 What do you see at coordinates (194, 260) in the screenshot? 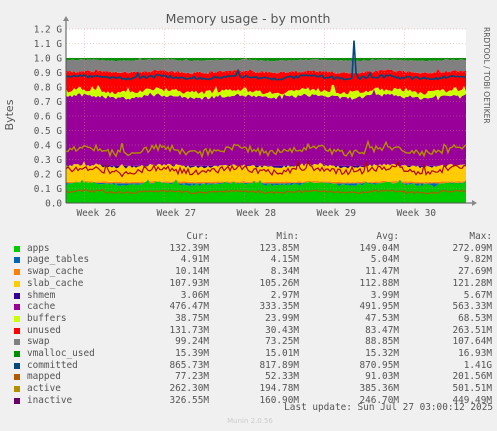
I see `legend-cur-value: 4.91M` at bounding box center [194, 260].